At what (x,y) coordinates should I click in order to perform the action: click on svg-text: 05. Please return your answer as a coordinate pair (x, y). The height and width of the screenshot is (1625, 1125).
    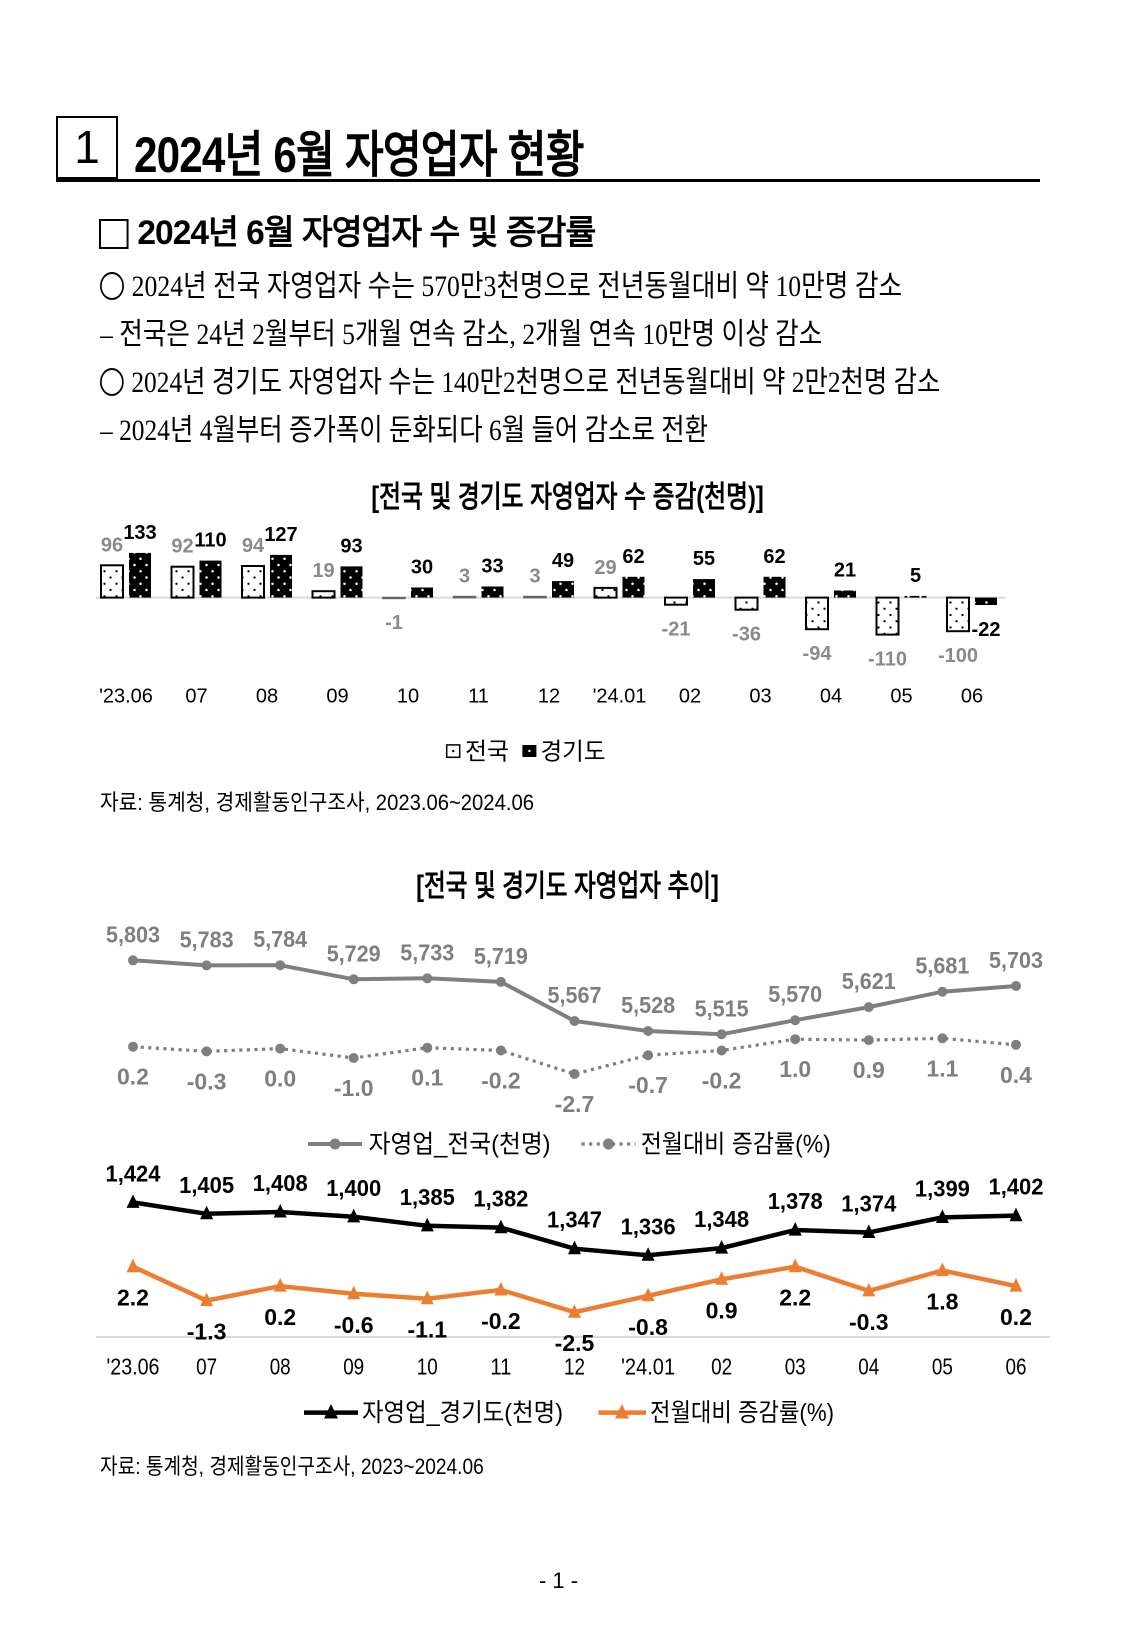
    Looking at the image, I should click on (901, 697).